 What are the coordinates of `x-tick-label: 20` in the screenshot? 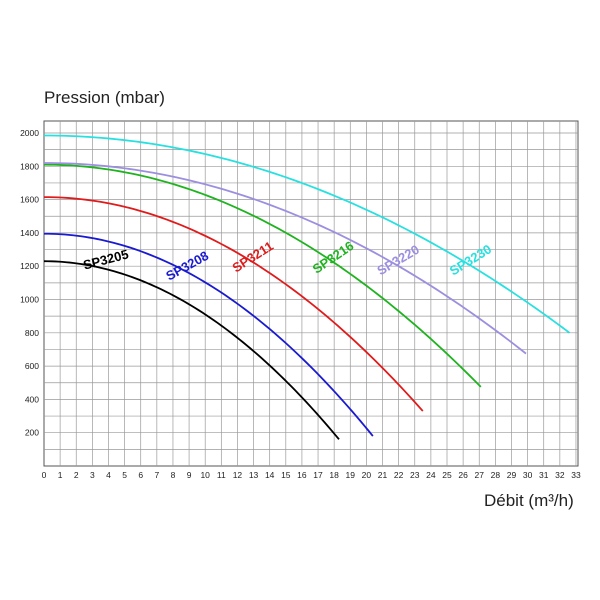 It's located at (367, 475).